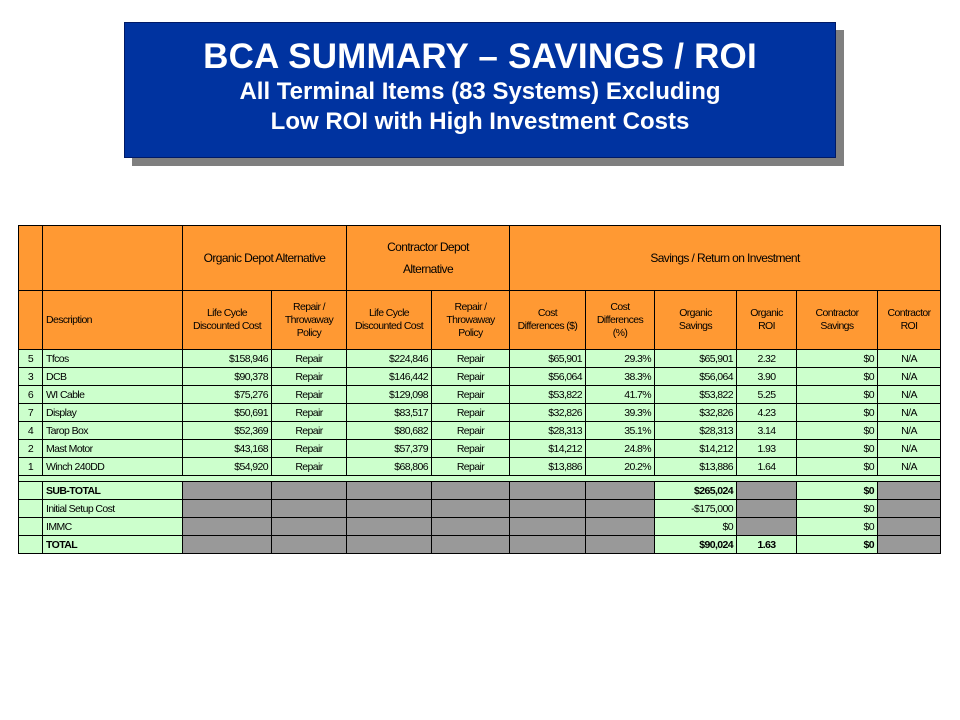 The height and width of the screenshot is (720, 960). I want to click on row-org-lcc: $54,920, so click(227, 466).